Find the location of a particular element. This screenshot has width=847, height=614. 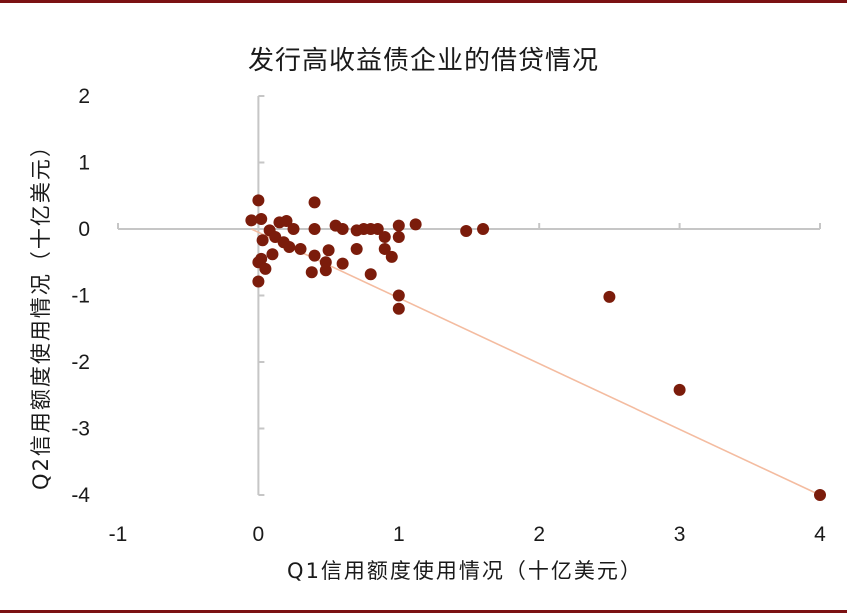

y-tick-label: -4 is located at coordinates (80, 495).